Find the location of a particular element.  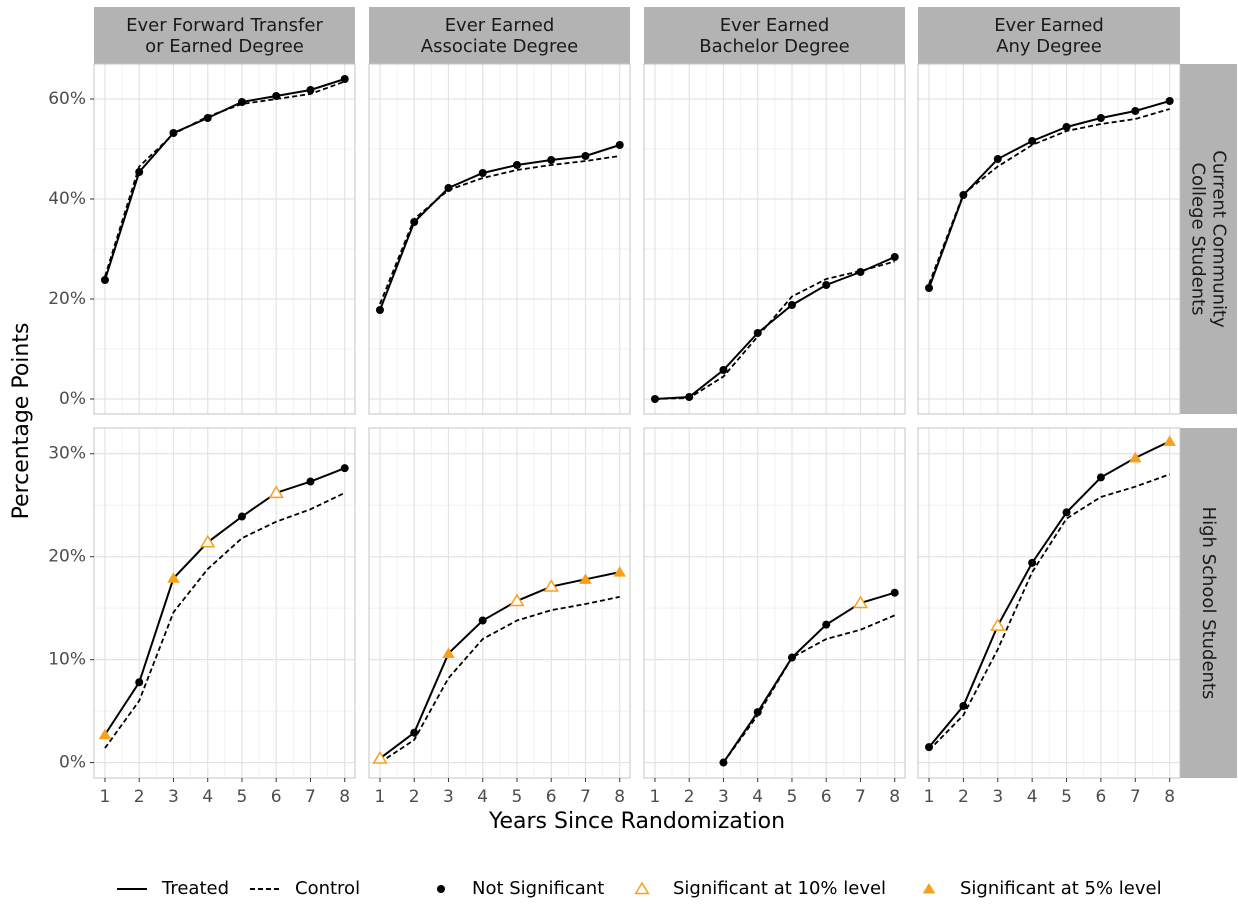

legend-key is located at coordinates (441, 889).